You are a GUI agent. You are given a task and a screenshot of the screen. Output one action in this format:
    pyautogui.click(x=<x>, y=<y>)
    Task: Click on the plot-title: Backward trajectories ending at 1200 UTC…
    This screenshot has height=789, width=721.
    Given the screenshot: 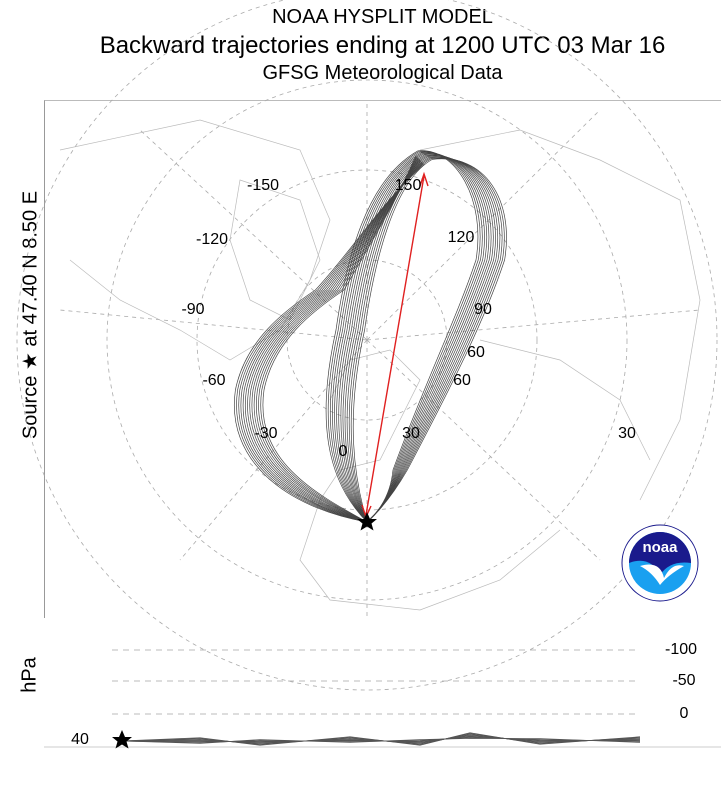 What is the action you would take?
    pyautogui.click(x=382, y=45)
    